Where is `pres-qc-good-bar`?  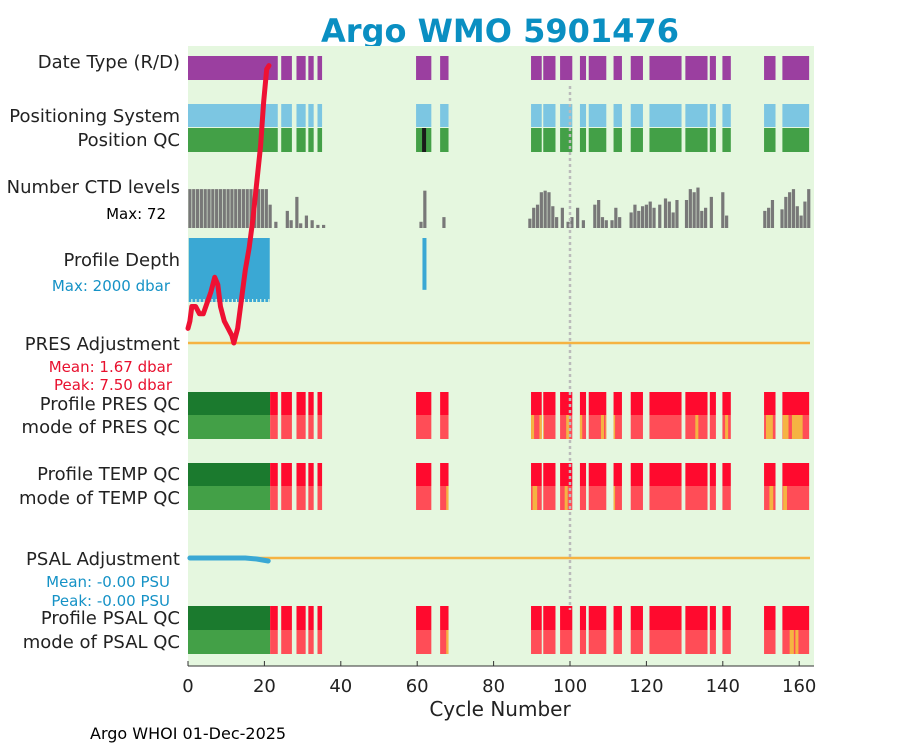 pres-qc-good-bar is located at coordinates (229, 403).